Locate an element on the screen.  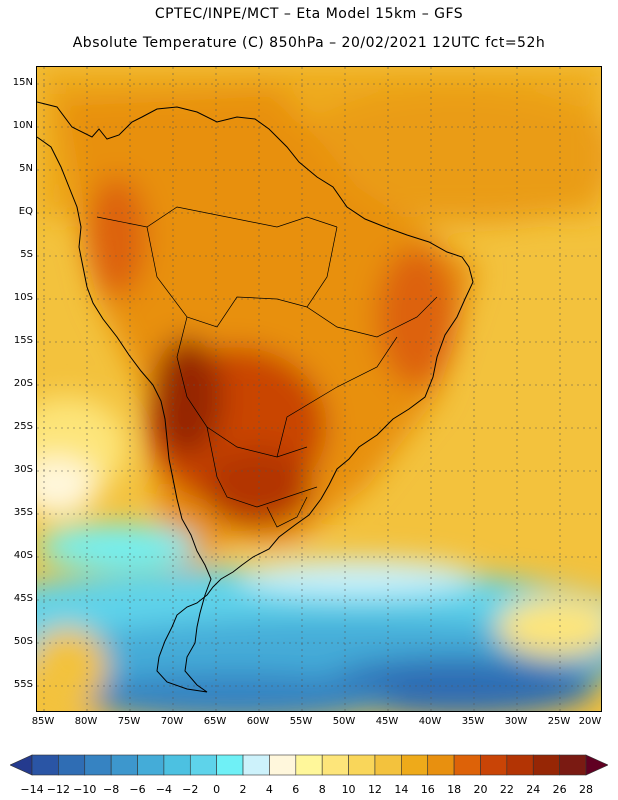
colorbar-tick-label: −4 is located at coordinates (163, 789).